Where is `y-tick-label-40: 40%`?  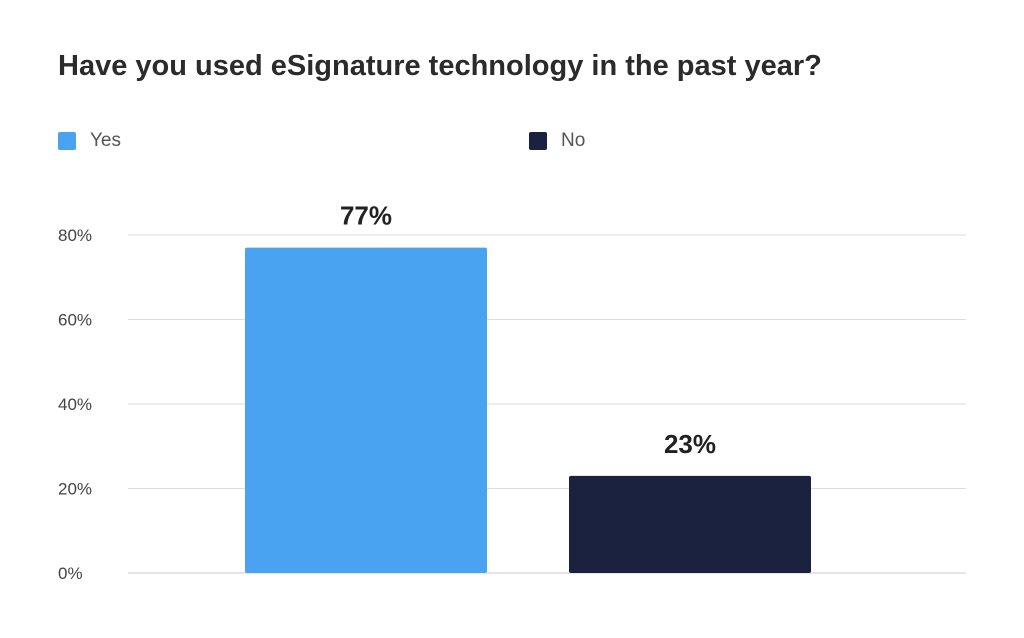 y-tick-label-40: 40% is located at coordinates (75, 404).